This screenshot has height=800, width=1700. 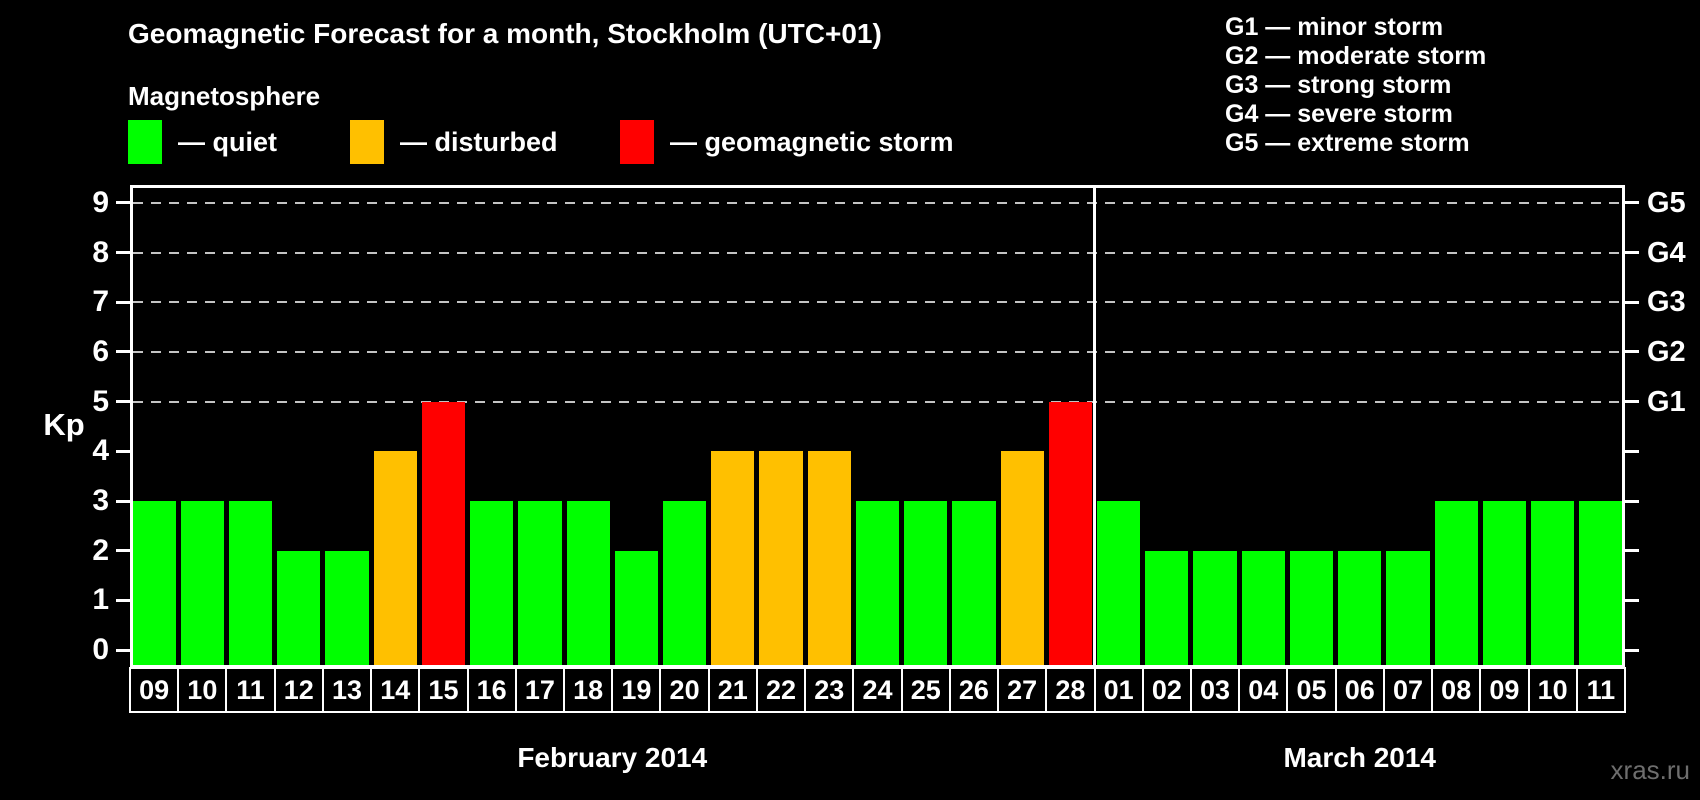 I want to click on right-tick-kp5, so click(x=1632, y=402).